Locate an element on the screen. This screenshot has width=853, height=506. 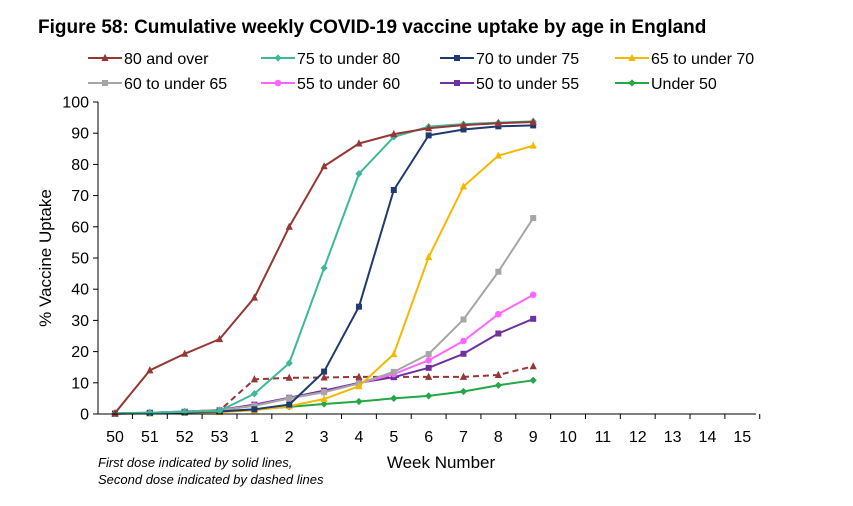
y-tick-label: 70 is located at coordinates (80, 196).